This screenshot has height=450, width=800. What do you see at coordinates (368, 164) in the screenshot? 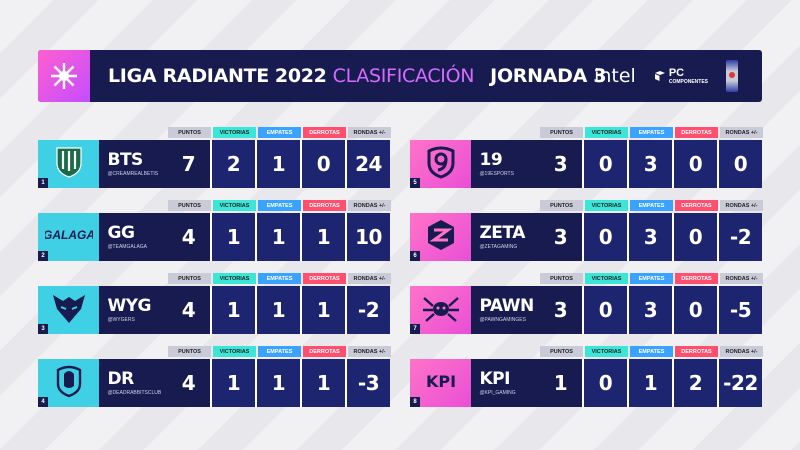
I see `stat-rondas: 24` at bounding box center [368, 164].